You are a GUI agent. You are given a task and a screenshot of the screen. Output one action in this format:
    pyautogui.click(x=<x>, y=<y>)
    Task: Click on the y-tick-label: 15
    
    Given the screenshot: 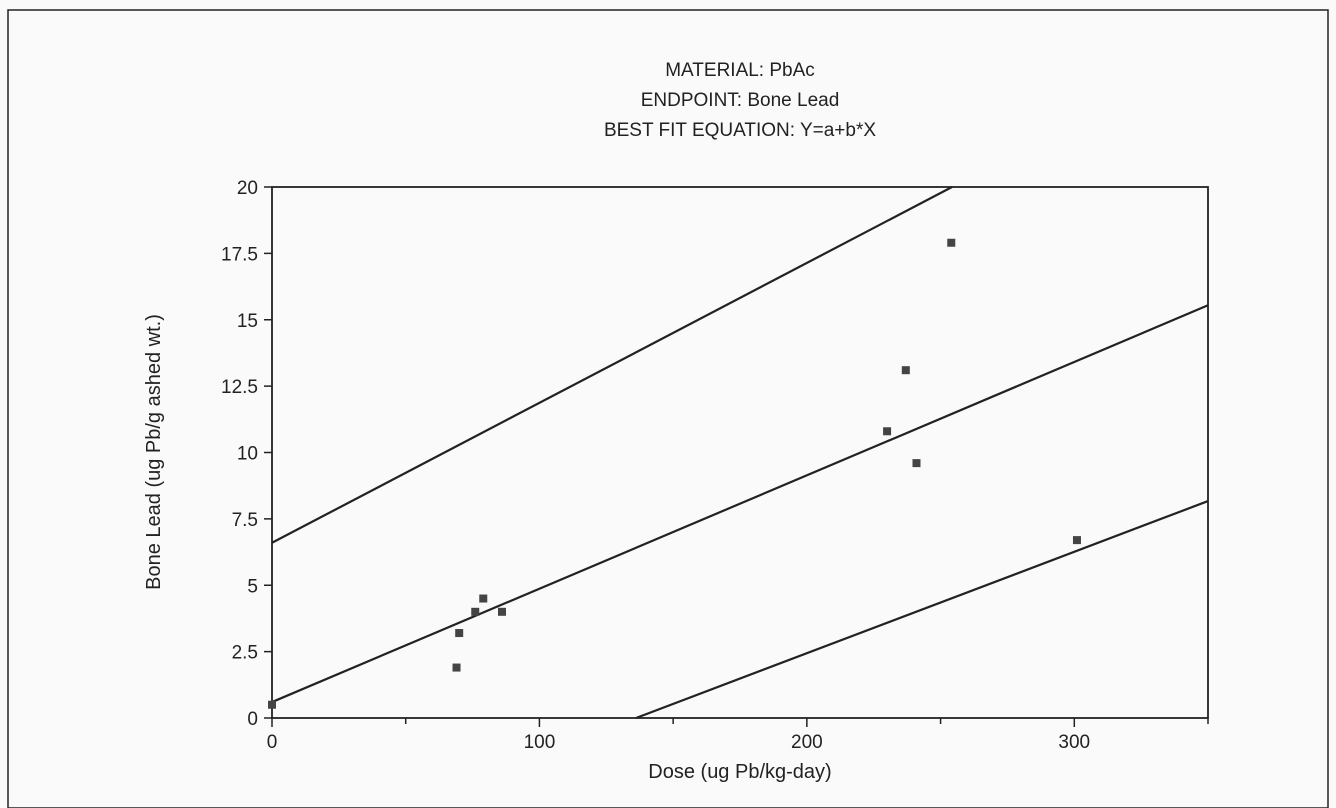 What is the action you would take?
    pyautogui.click(x=247, y=321)
    